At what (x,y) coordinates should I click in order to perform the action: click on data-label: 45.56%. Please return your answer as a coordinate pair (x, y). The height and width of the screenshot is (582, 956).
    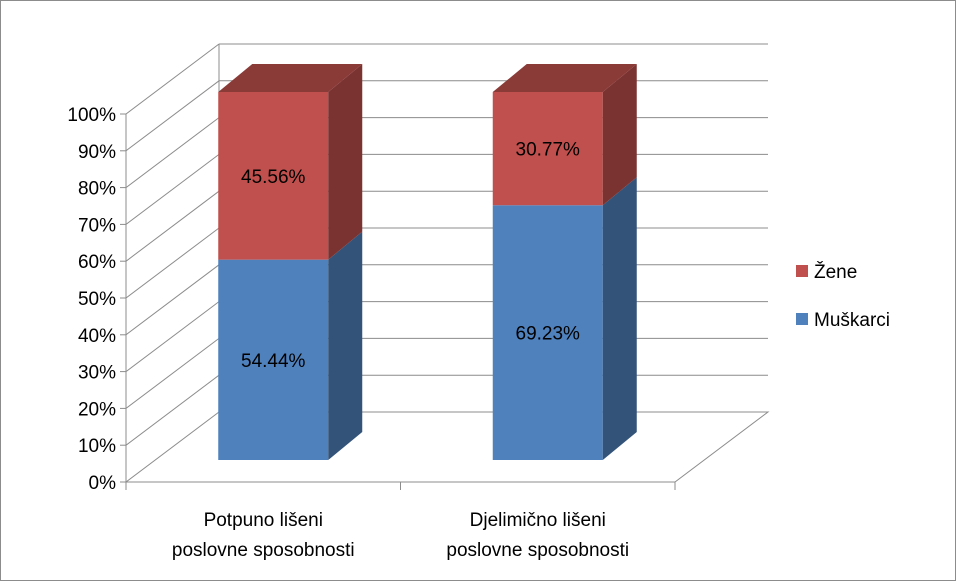
    Looking at the image, I should click on (273, 177).